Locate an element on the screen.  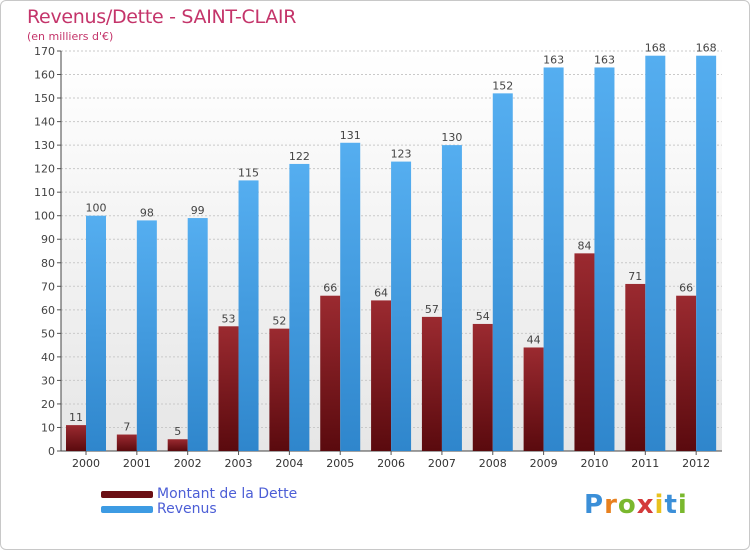
y-tick-label: 50 is located at coordinates (48, 333).